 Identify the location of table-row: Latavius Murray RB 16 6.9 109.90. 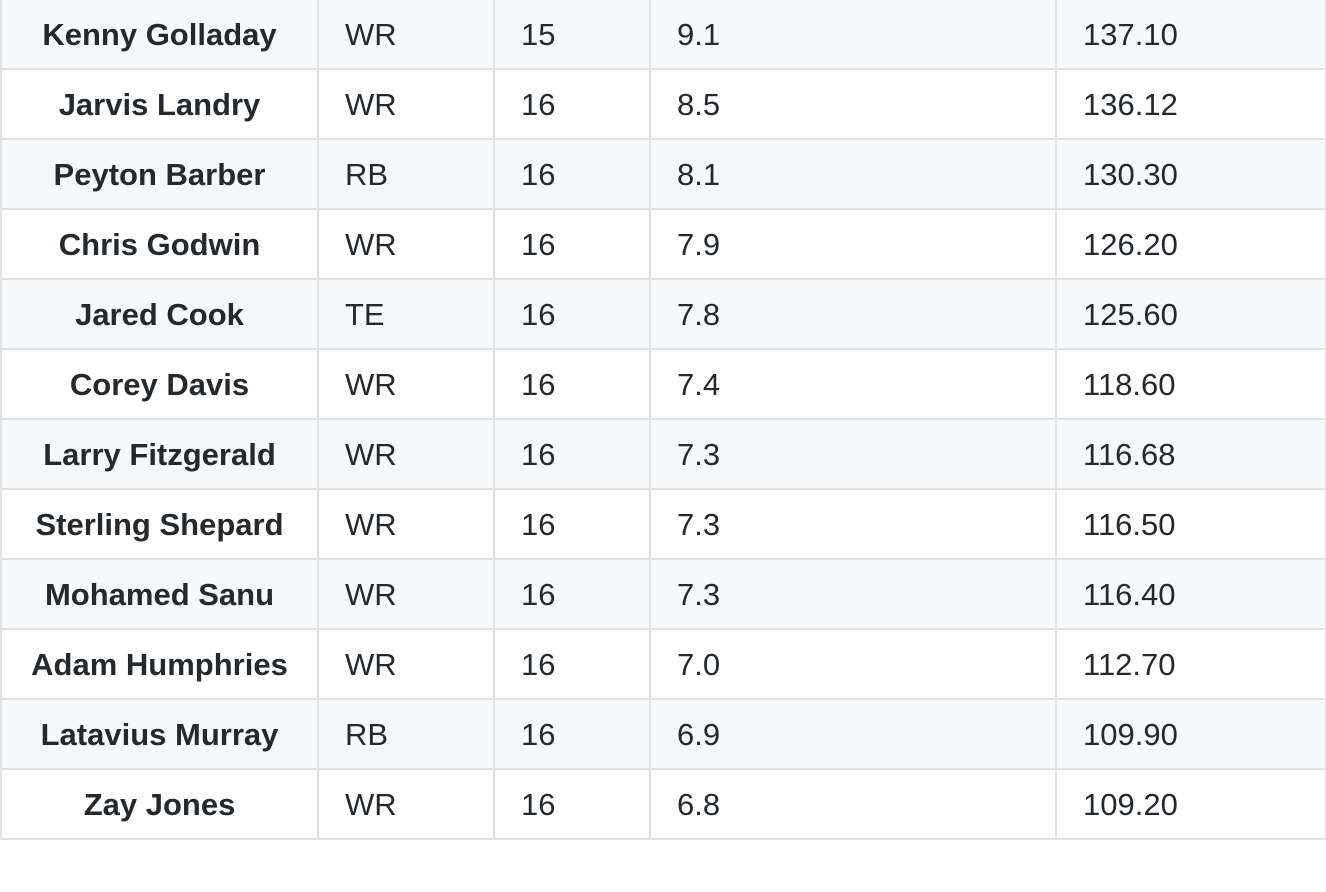
(663, 734).